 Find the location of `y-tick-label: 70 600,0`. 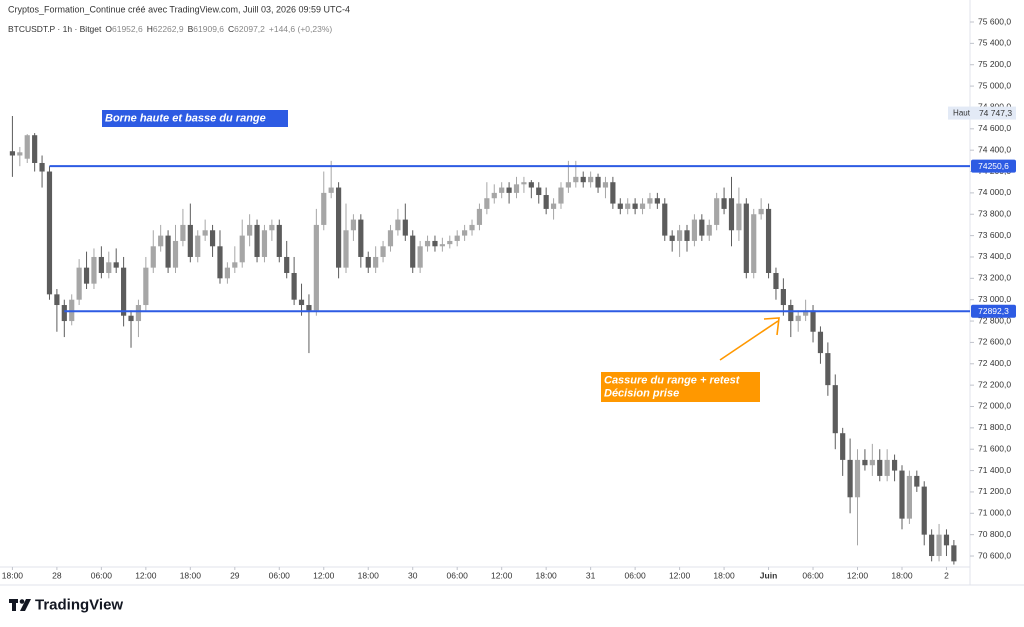

y-tick-label: 70 600,0 is located at coordinates (994, 555).